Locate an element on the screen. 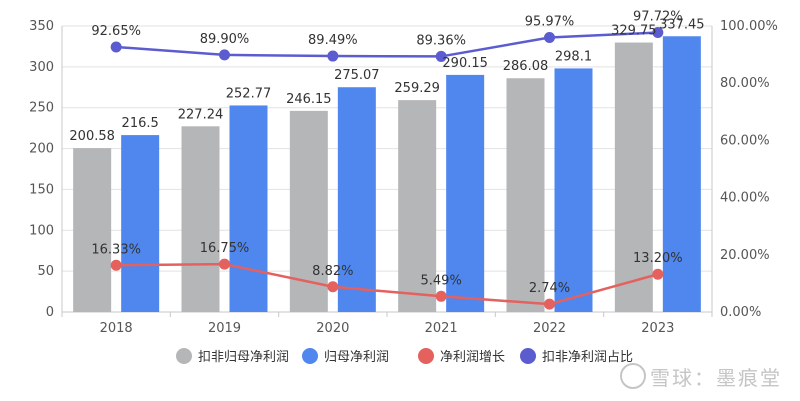 The image size is (800, 401). y-left-tick-label: 350 is located at coordinates (41, 26).